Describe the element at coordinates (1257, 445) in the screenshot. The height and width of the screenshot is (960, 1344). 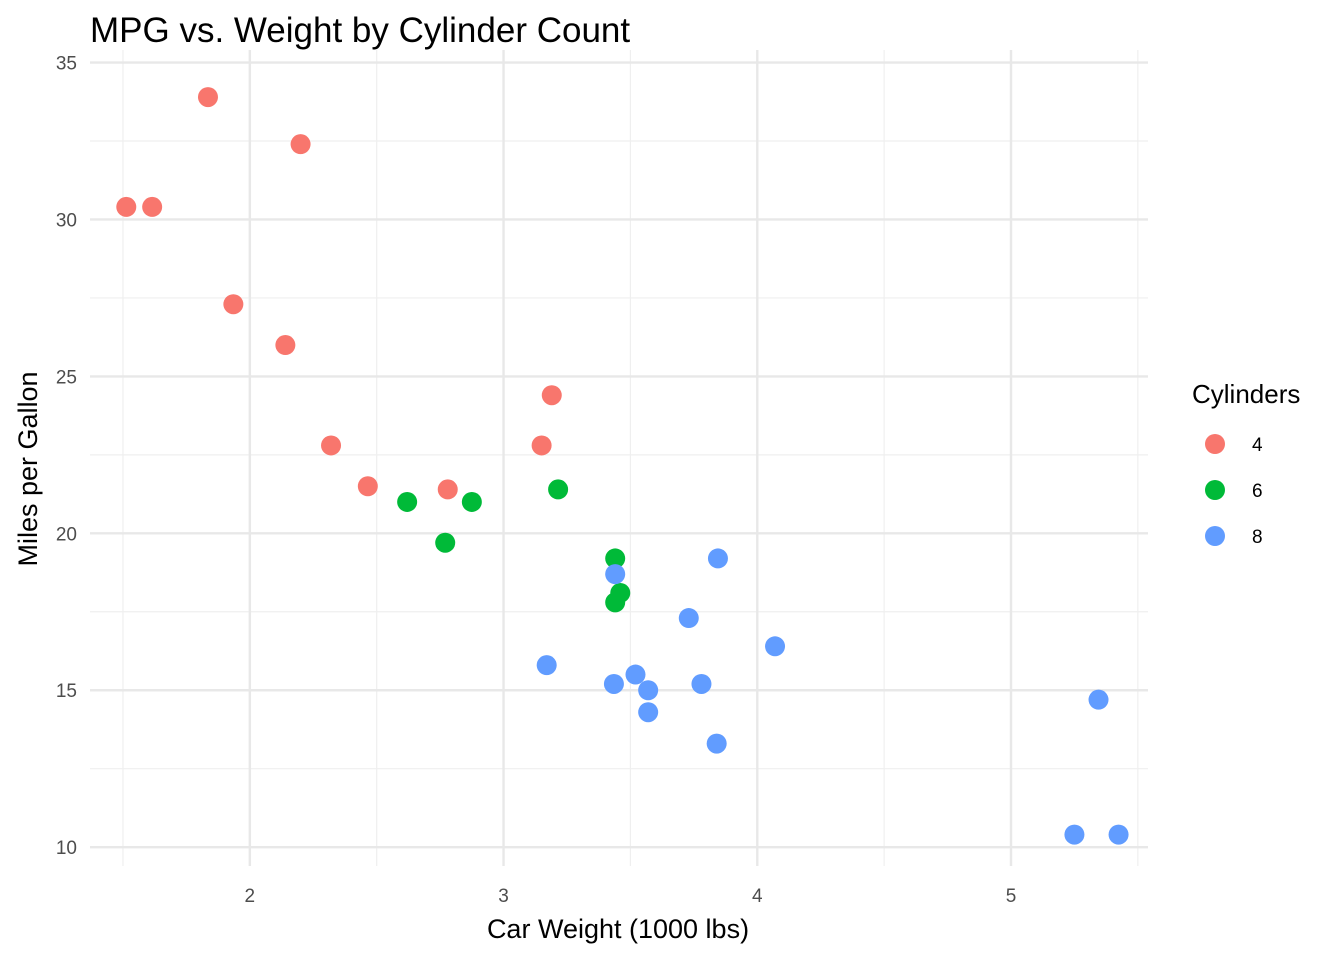
I see `legend-label-4: 4` at that location.